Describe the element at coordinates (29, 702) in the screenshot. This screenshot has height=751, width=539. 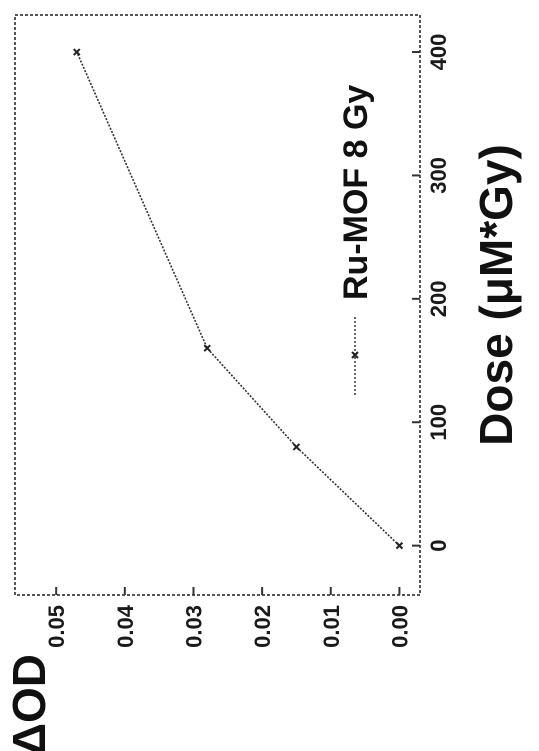
I see `y-axis-title: ΔOD` at that location.